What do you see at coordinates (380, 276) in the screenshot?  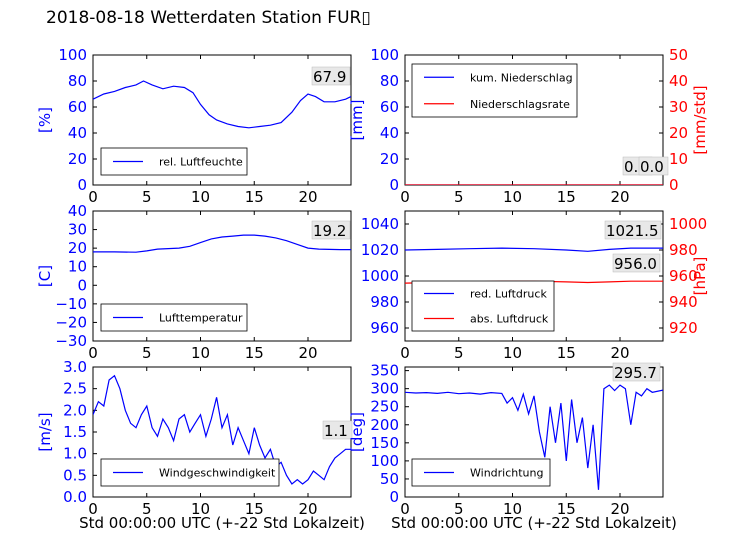 I see `y-tick-label: 1000` at bounding box center [380, 276].